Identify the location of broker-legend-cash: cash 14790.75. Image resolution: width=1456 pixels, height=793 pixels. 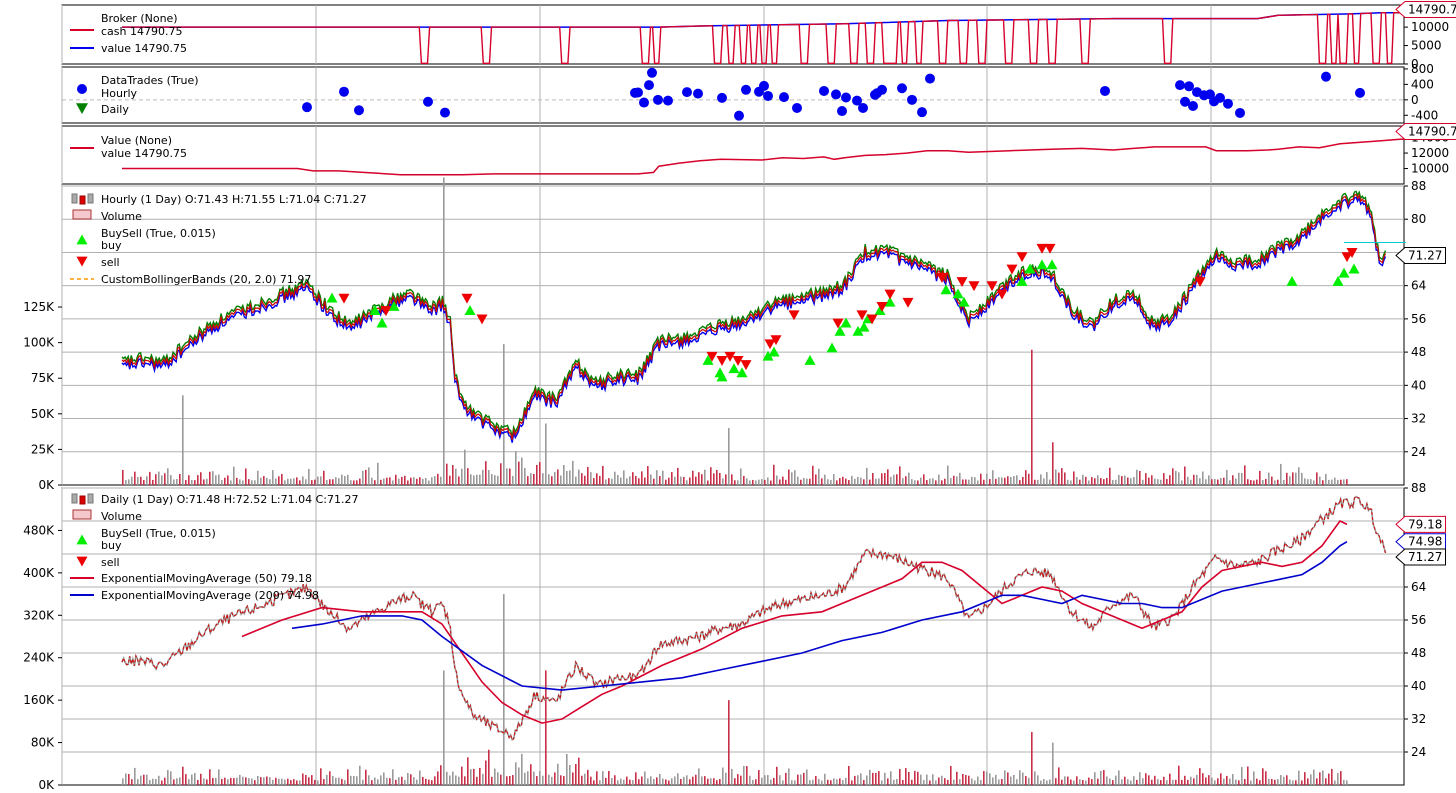
(141, 31).